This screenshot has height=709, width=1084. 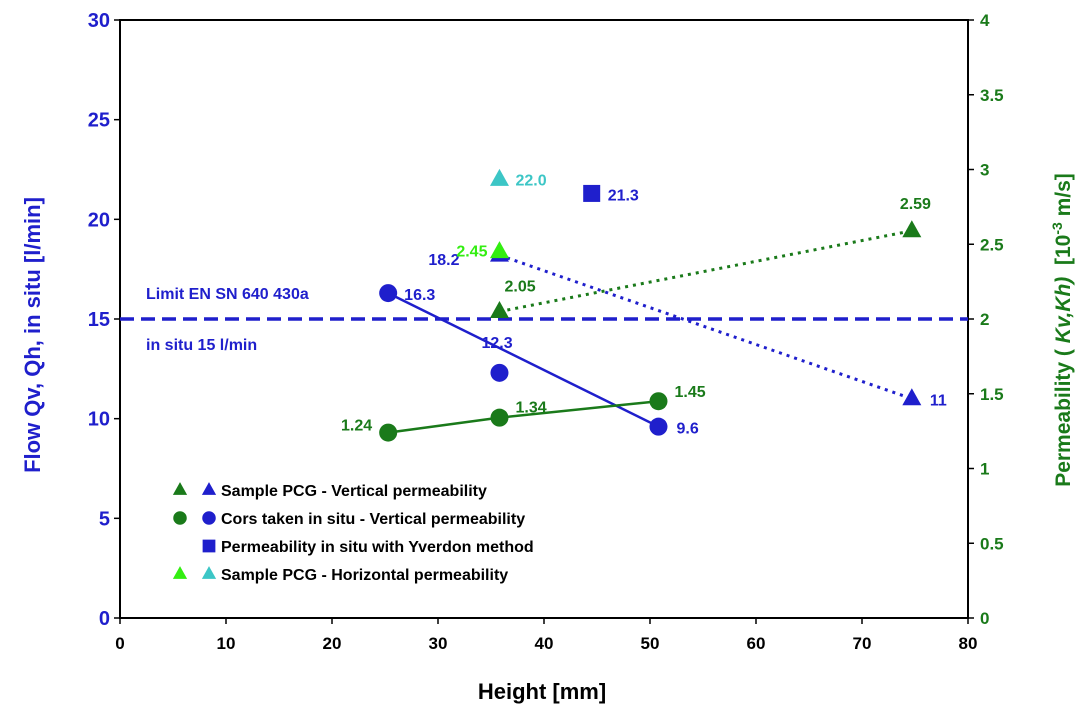 What do you see at coordinates (419, 295) in the screenshot?
I see `data-label-blue_flow_cores: 16.3` at bounding box center [419, 295].